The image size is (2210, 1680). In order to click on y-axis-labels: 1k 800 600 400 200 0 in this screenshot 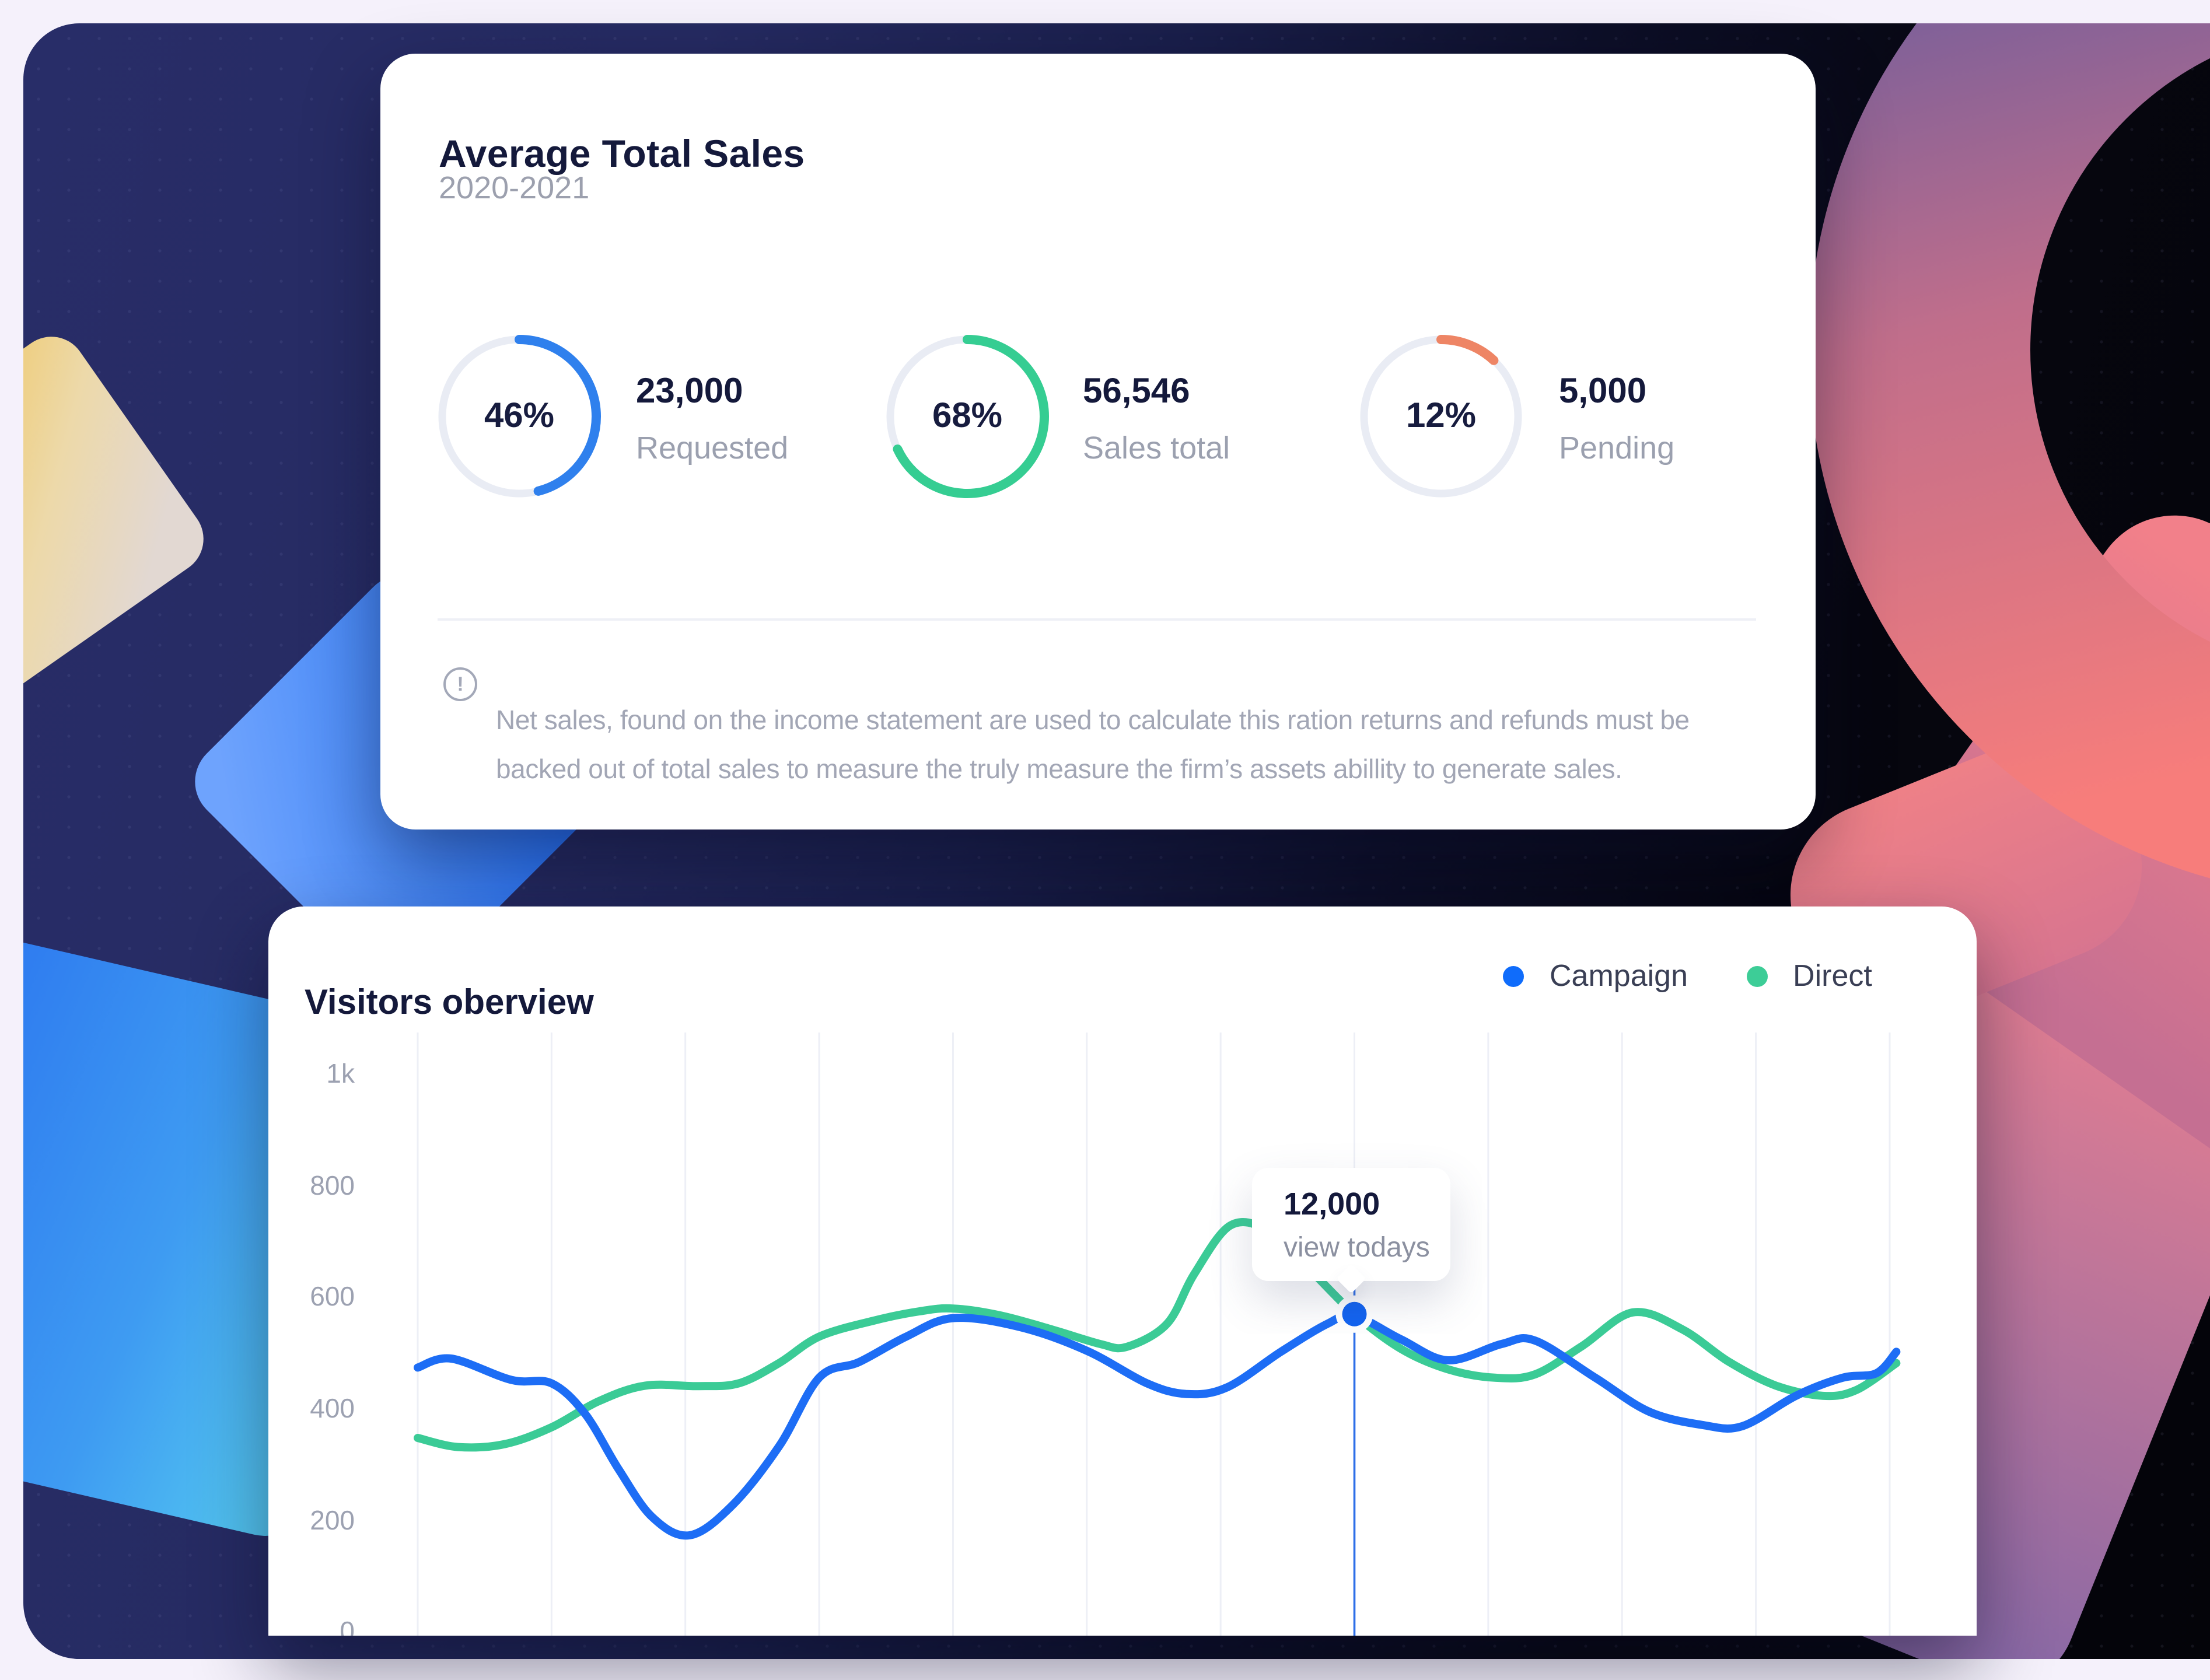, I will do `click(311, 1272)`.